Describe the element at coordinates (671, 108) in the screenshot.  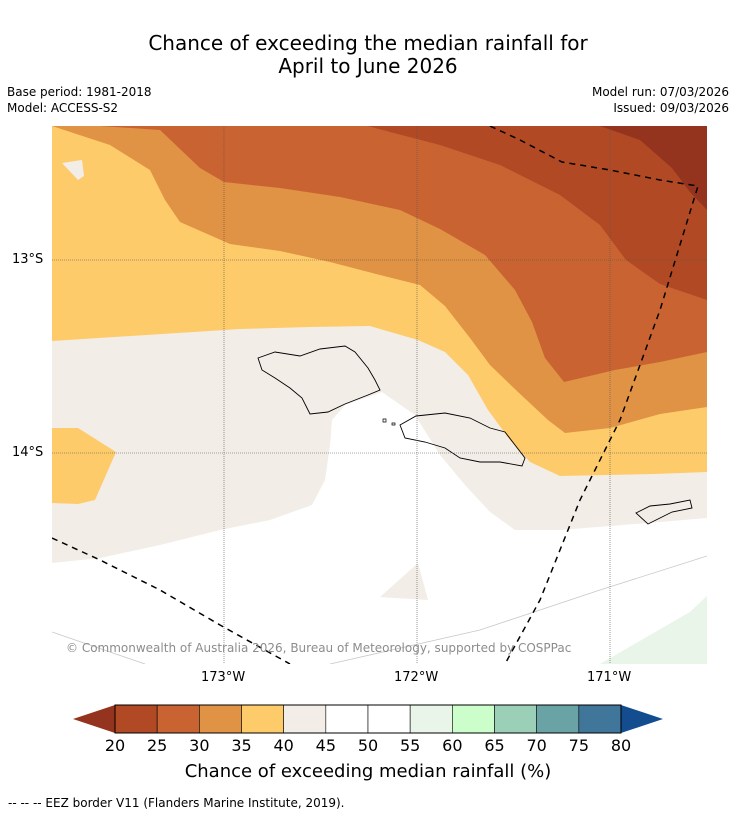
I see `issued-date: Issued: 09/03/2026` at that location.